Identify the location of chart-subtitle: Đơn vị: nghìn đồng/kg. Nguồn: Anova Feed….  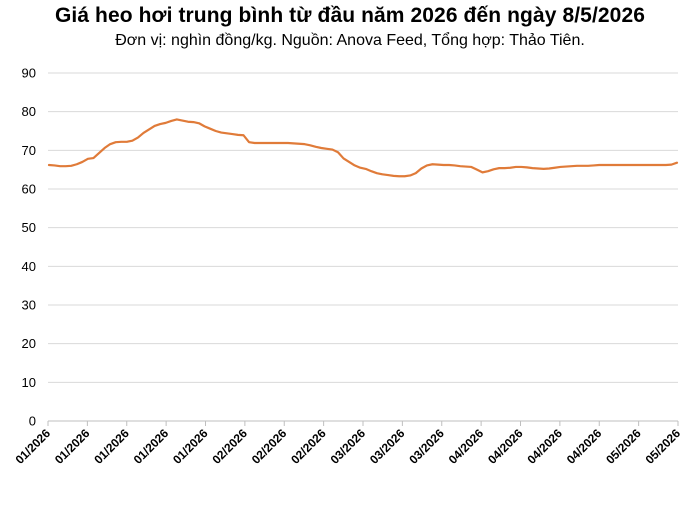
(350, 40).